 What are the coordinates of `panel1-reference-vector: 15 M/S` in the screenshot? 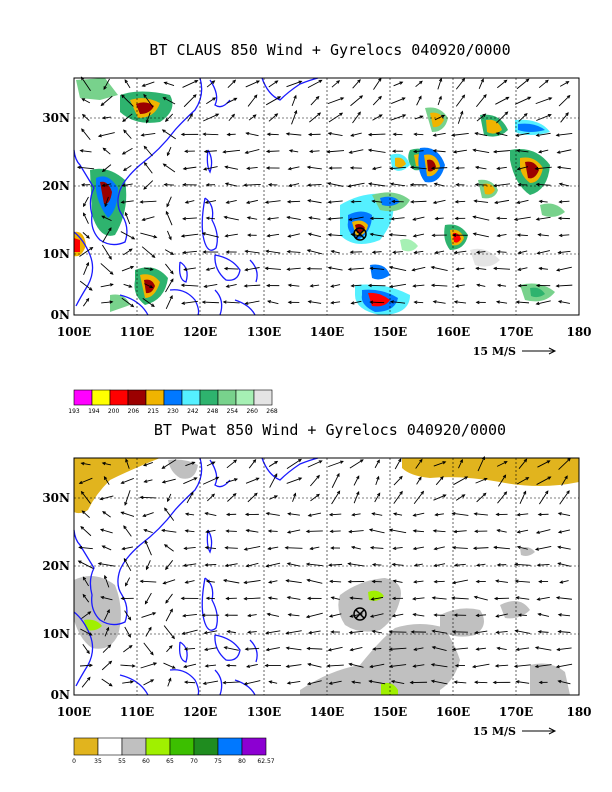 It's located at (515, 351).